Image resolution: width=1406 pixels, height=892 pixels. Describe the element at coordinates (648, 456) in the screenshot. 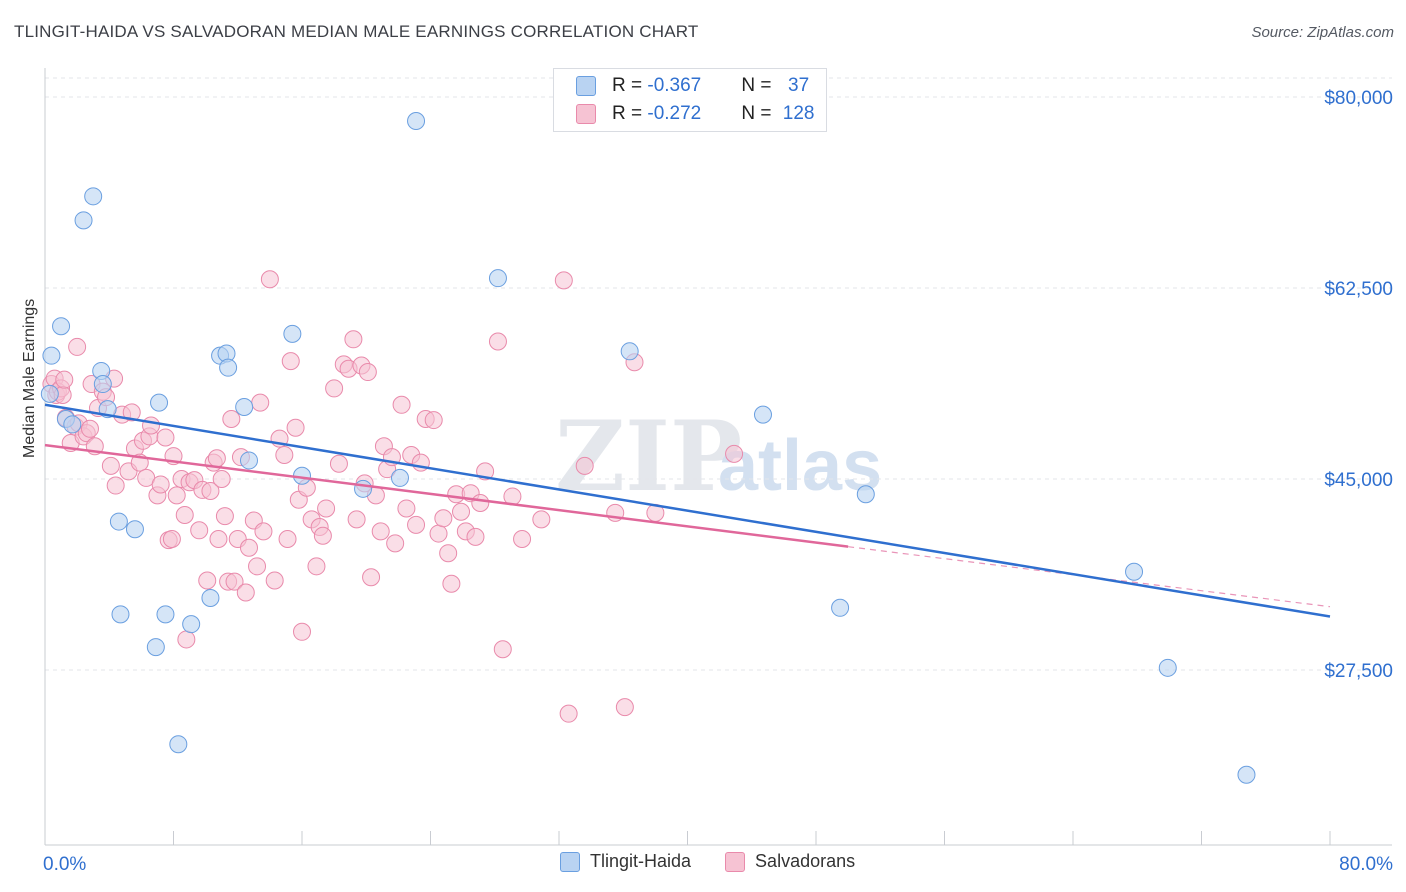

I see `watermark-zip: ZIP` at that location.